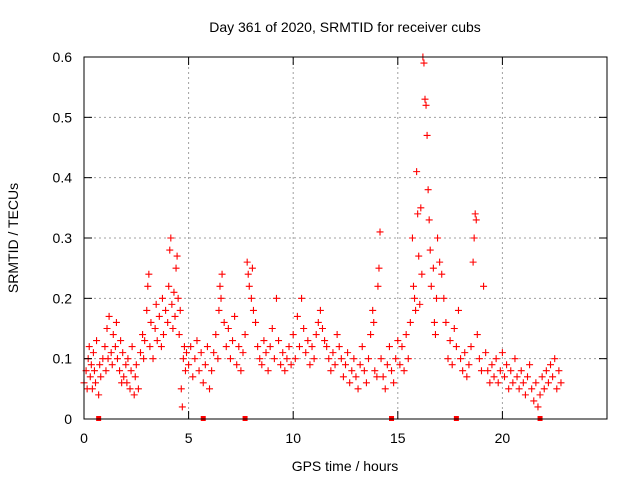 The height and width of the screenshot is (480, 640). I want to click on y-tick-label: 0.4, so click(63, 178).